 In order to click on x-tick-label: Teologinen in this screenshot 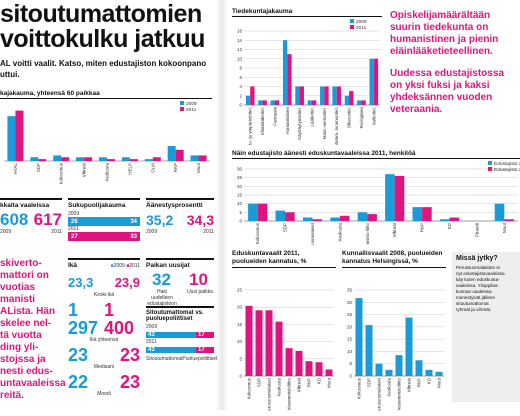, I will do `click(361, 118)`.